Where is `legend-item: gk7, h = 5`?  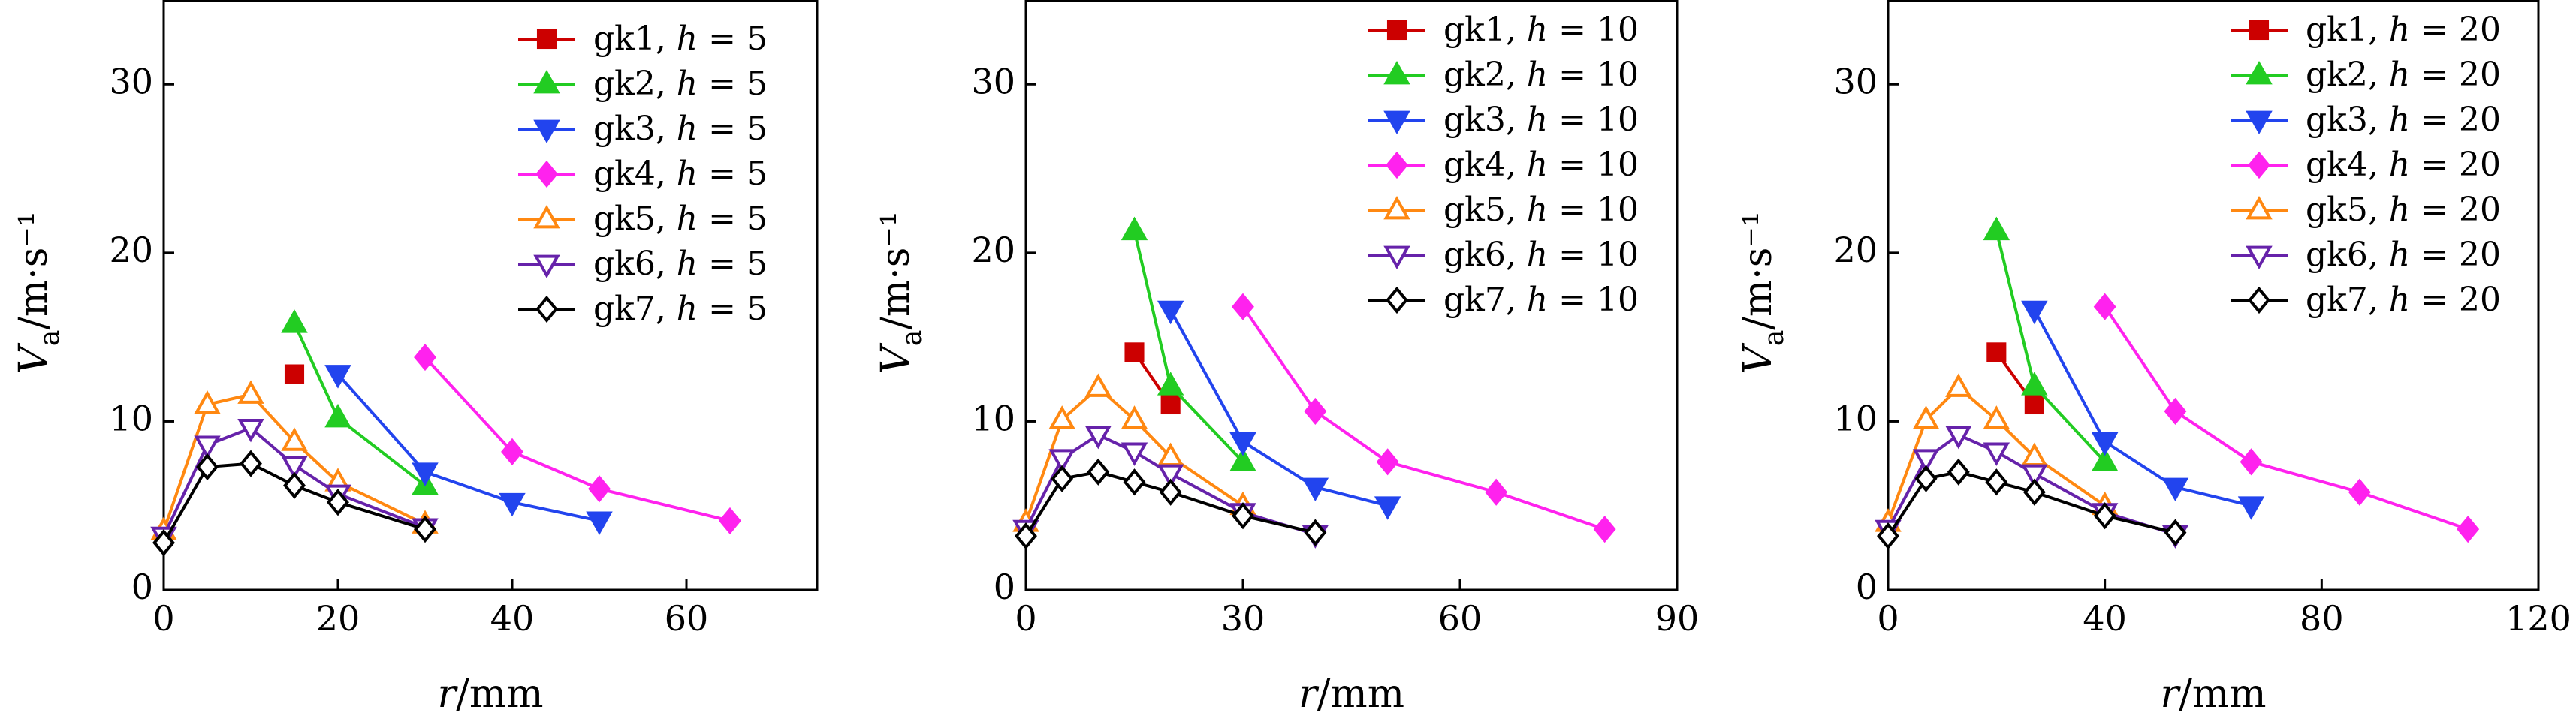 legend-item: gk7, h = 5 is located at coordinates (643, 309).